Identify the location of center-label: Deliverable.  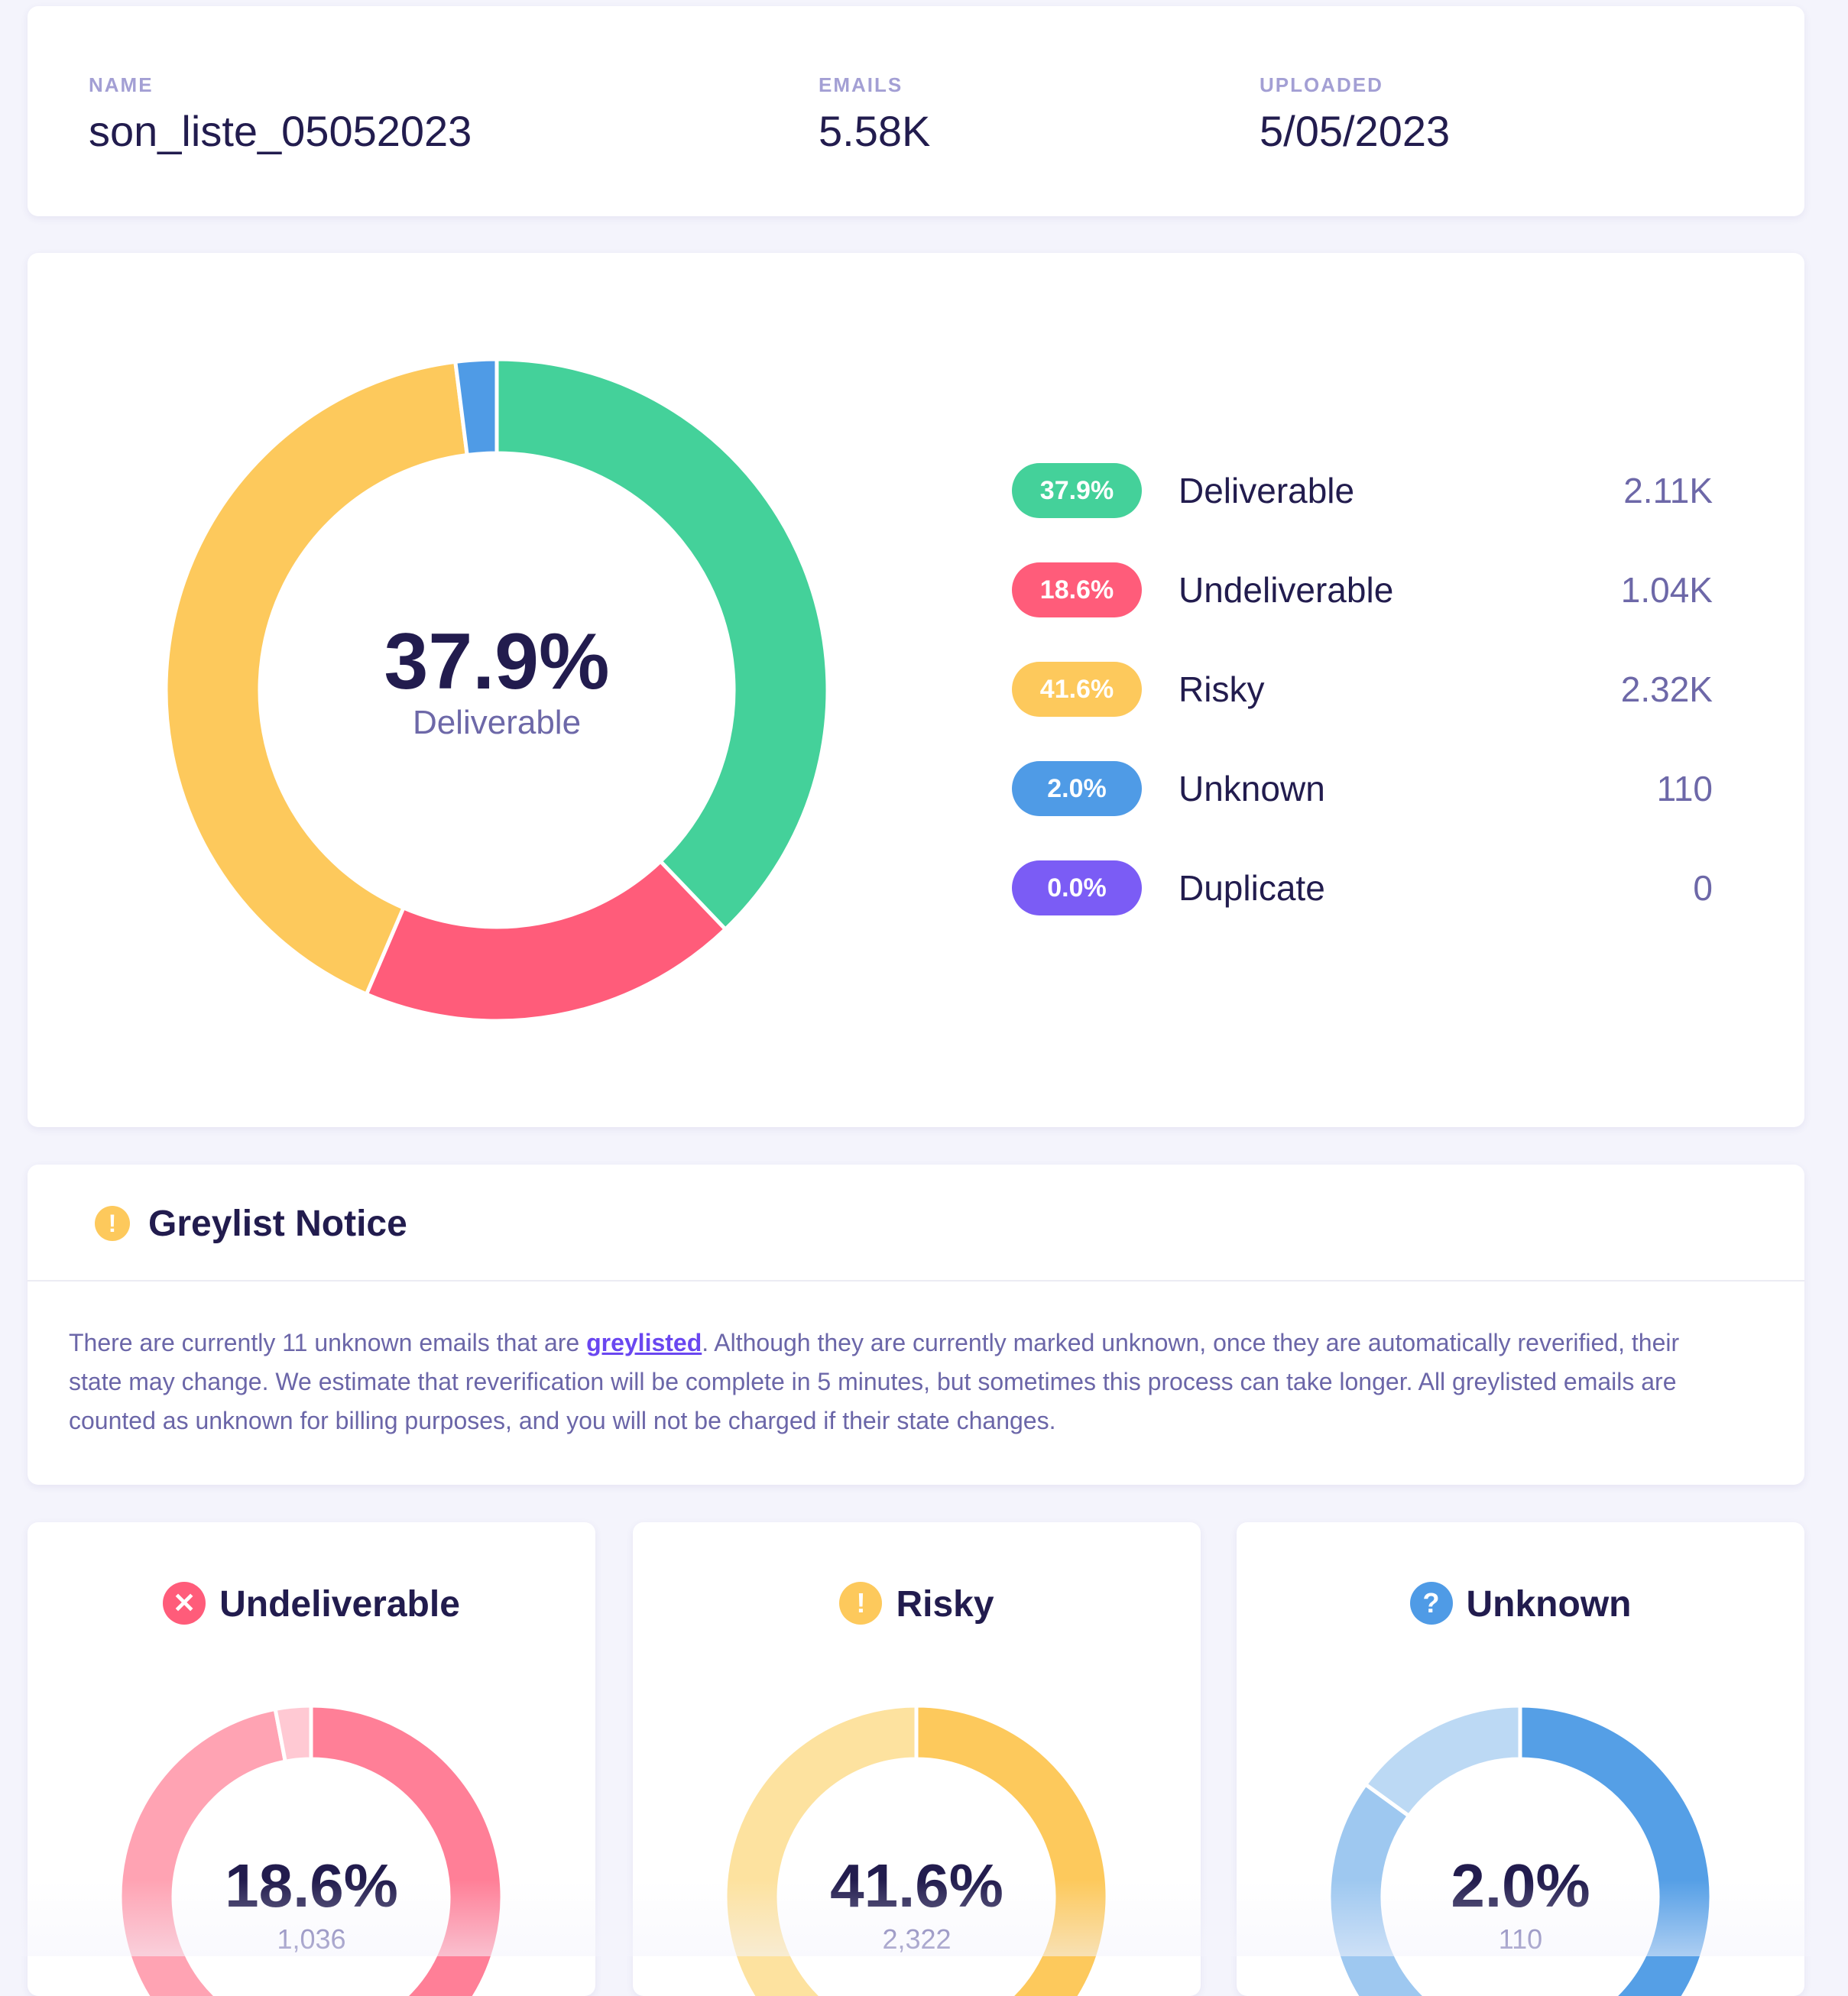
(497, 723).